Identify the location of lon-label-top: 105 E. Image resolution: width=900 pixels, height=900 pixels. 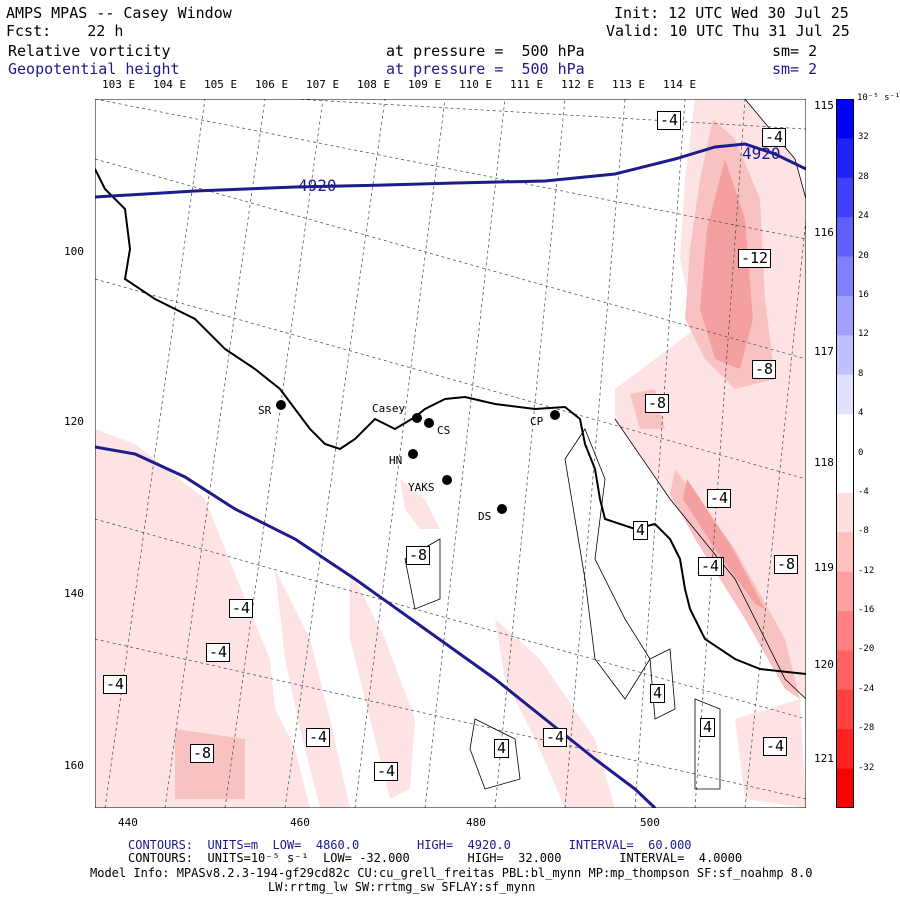
(221, 84).